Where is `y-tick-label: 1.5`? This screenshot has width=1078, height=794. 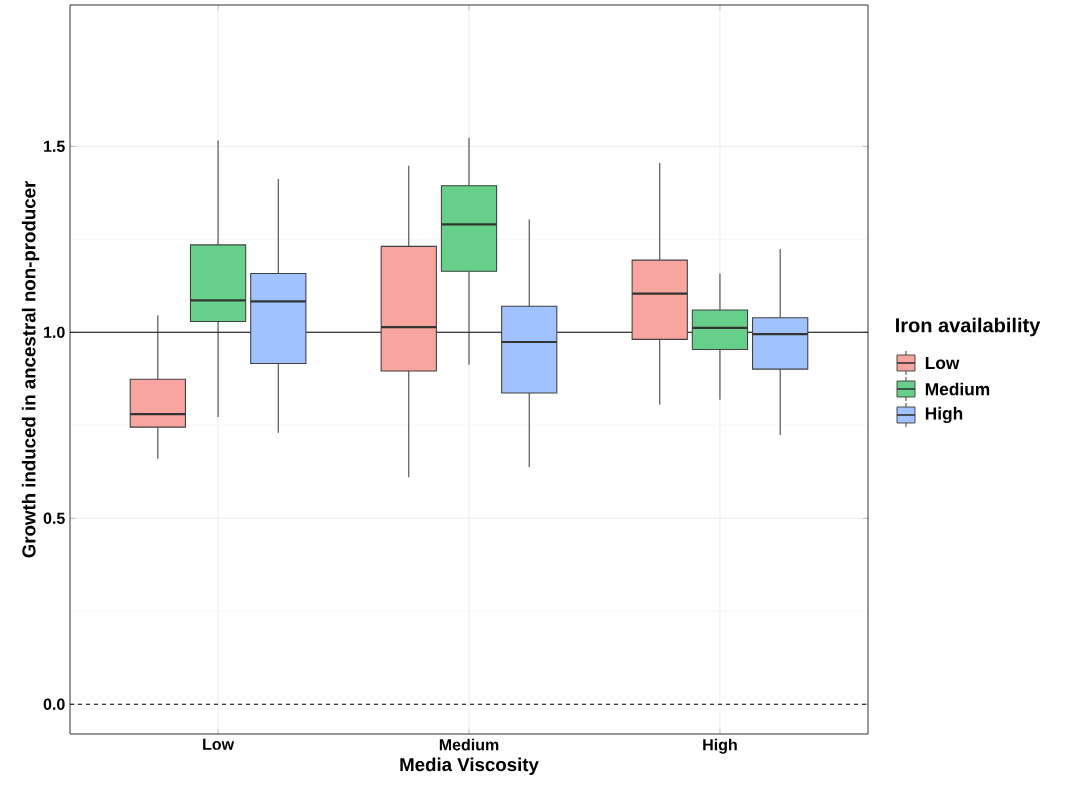 y-tick-label: 1.5 is located at coordinates (54, 146).